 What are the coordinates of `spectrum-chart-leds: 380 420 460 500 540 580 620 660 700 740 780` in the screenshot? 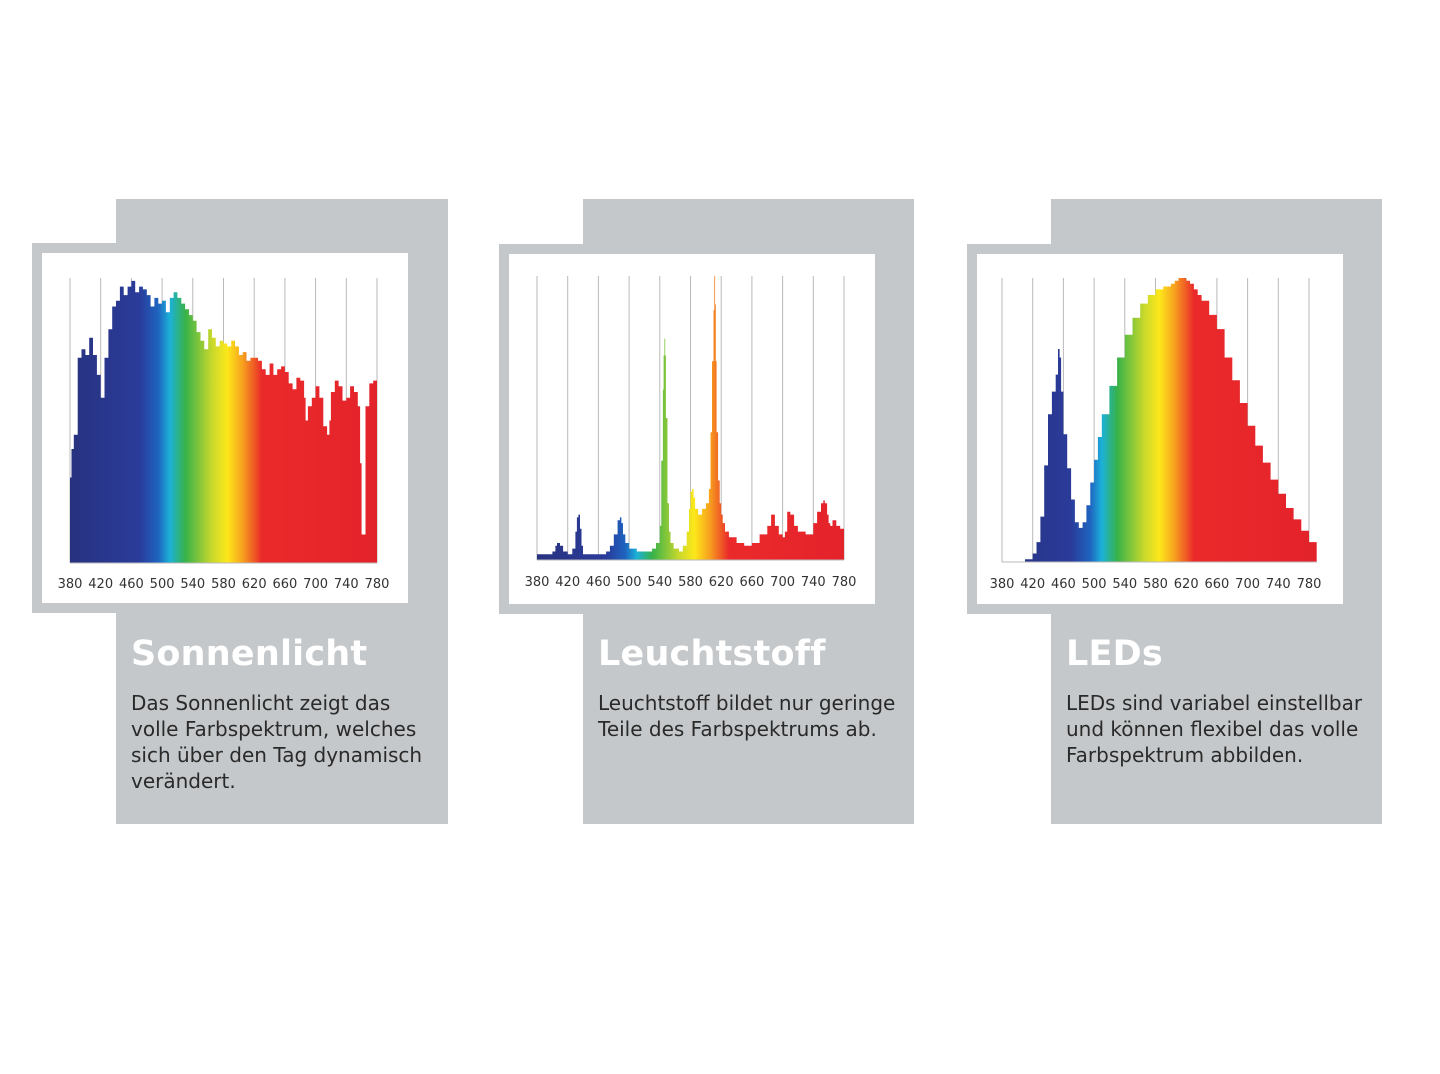 It's located at (1160, 429).